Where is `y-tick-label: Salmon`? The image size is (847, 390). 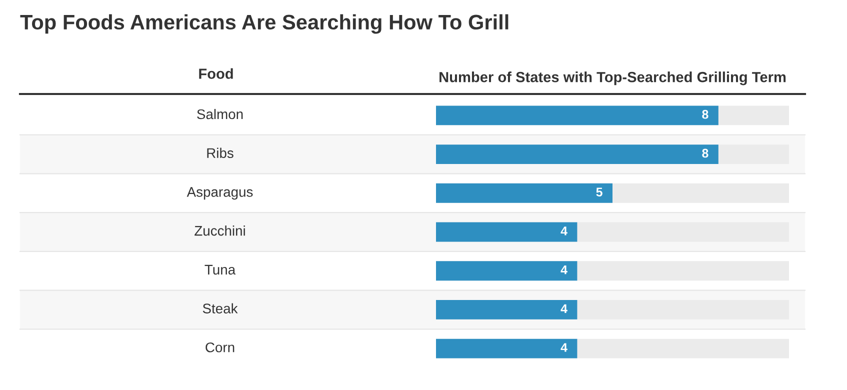
y-tick-label: Salmon is located at coordinates (220, 114).